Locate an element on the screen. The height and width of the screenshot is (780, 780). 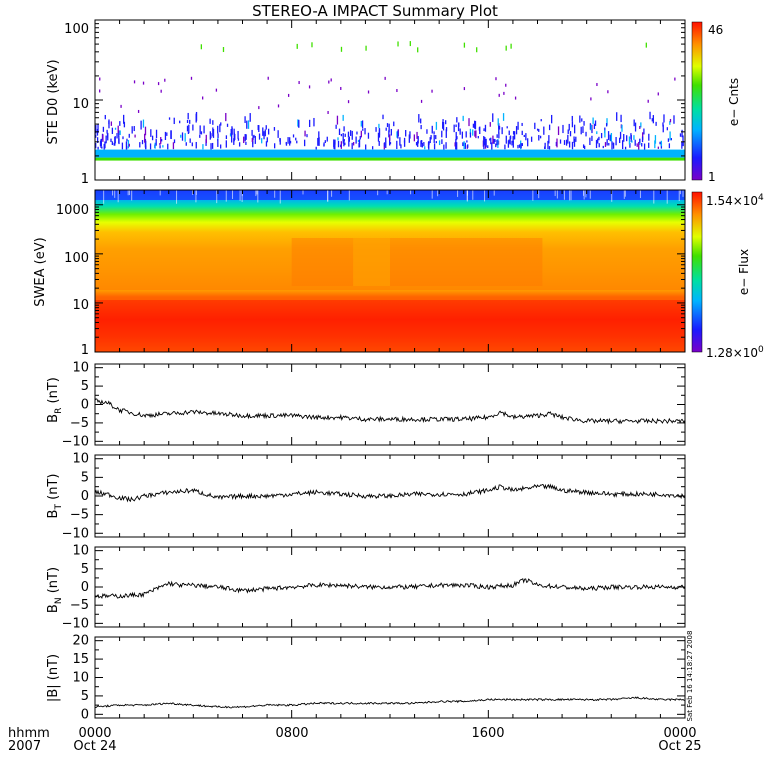
ste-tick-1: 1 is located at coordinates (85, 179).